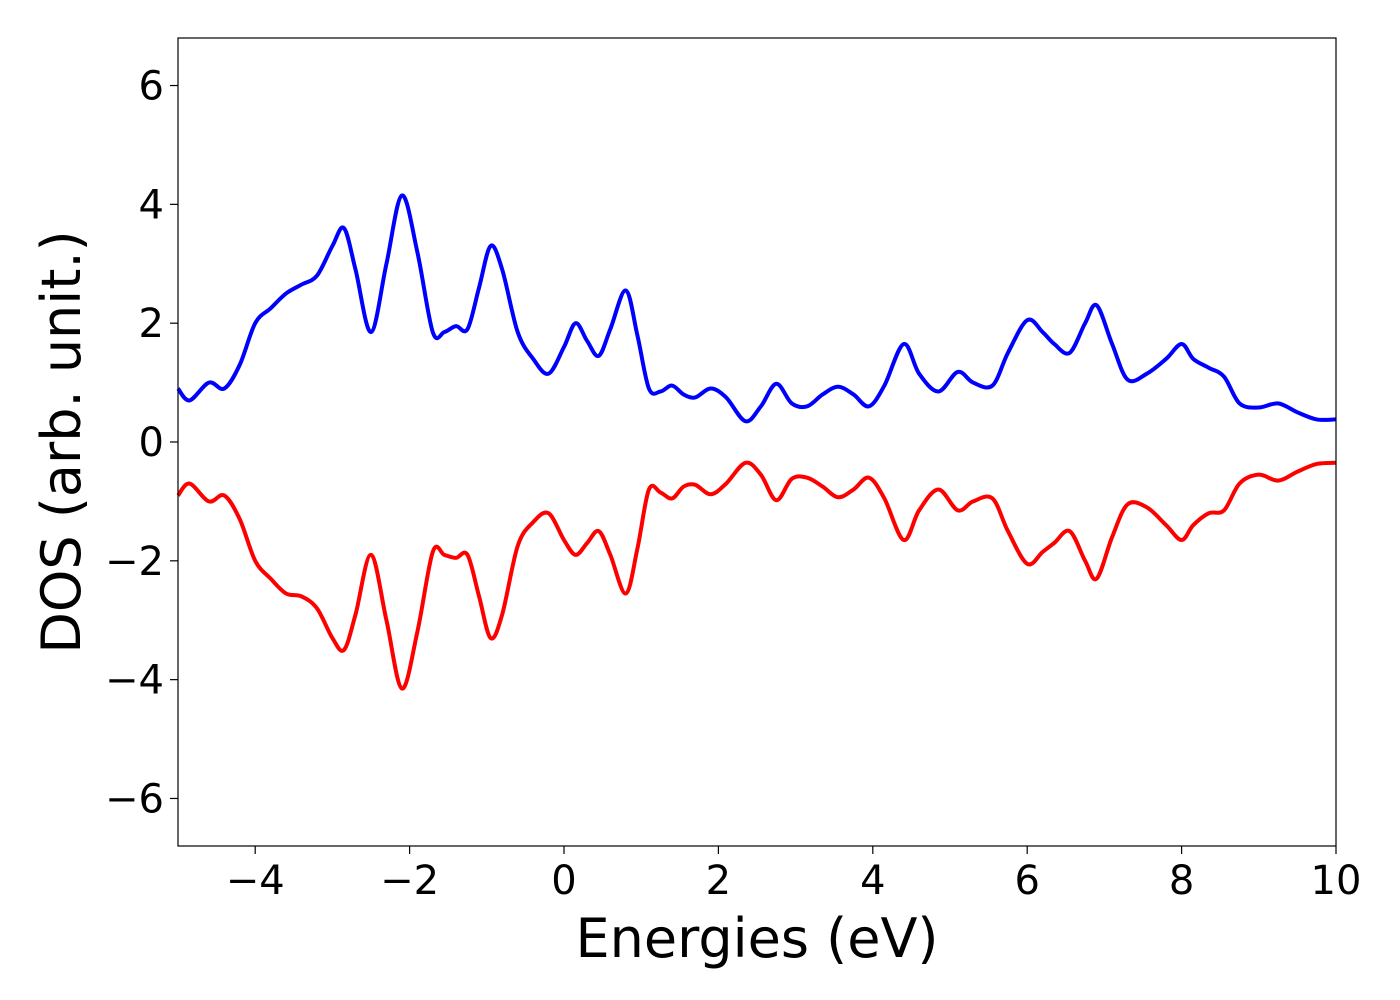  Describe the element at coordinates (794, 875) in the screenshot. I see `x-axis-ticks: −4 −2 0 2 4 6 8 10` at that location.